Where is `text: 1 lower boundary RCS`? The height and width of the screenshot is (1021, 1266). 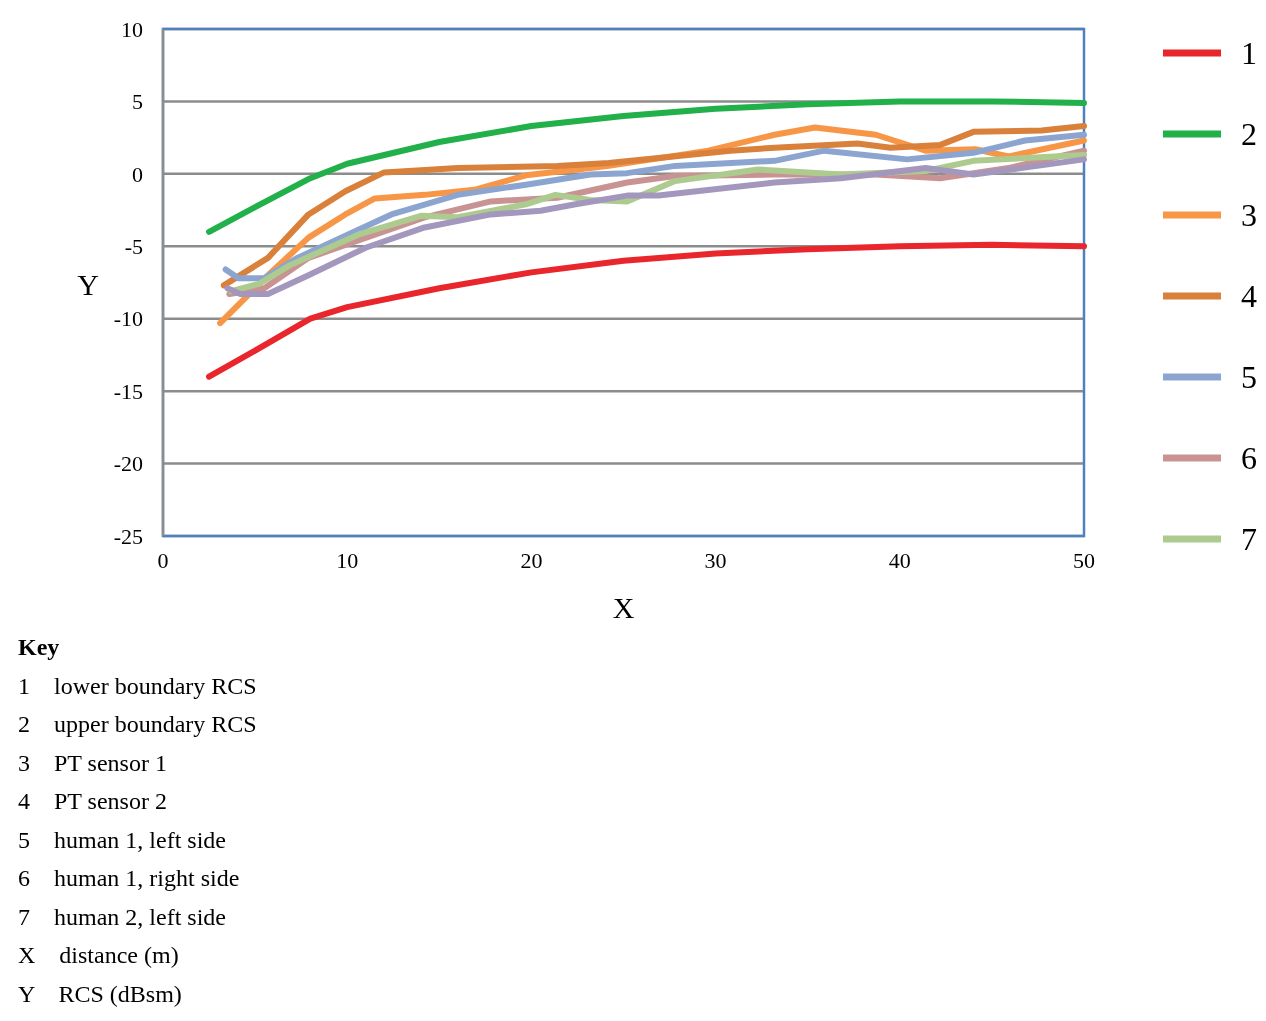 text: 1 lower boundary RCS is located at coordinates (137, 685).